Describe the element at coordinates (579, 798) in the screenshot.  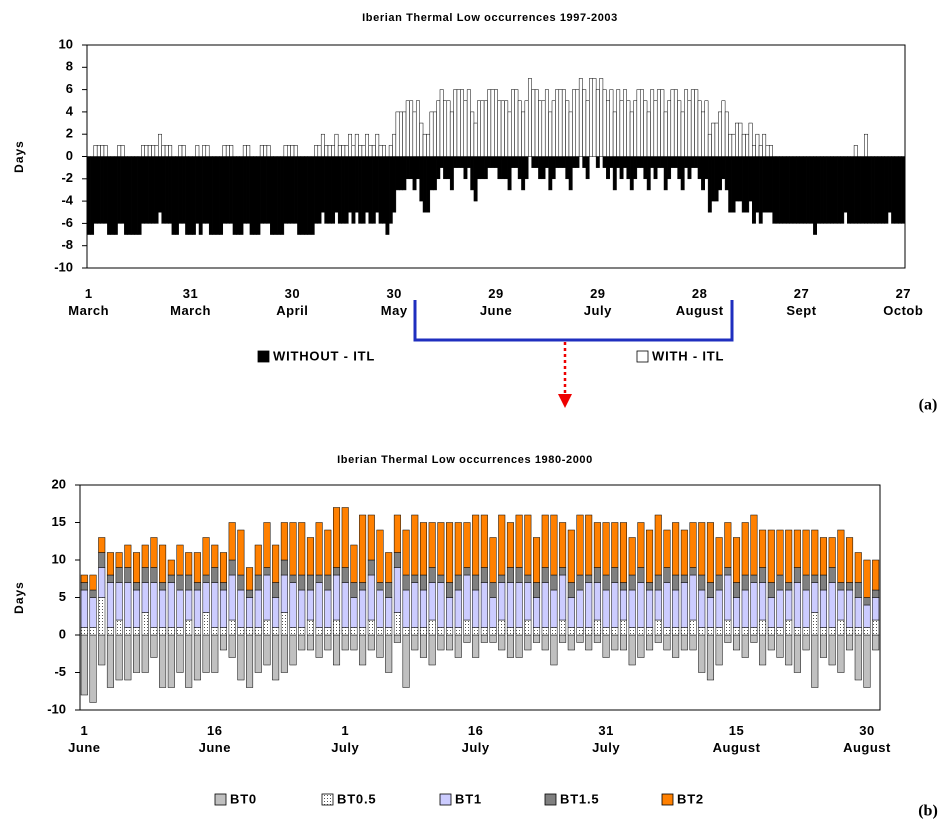
I see `legend-label: BT1.5` at that location.